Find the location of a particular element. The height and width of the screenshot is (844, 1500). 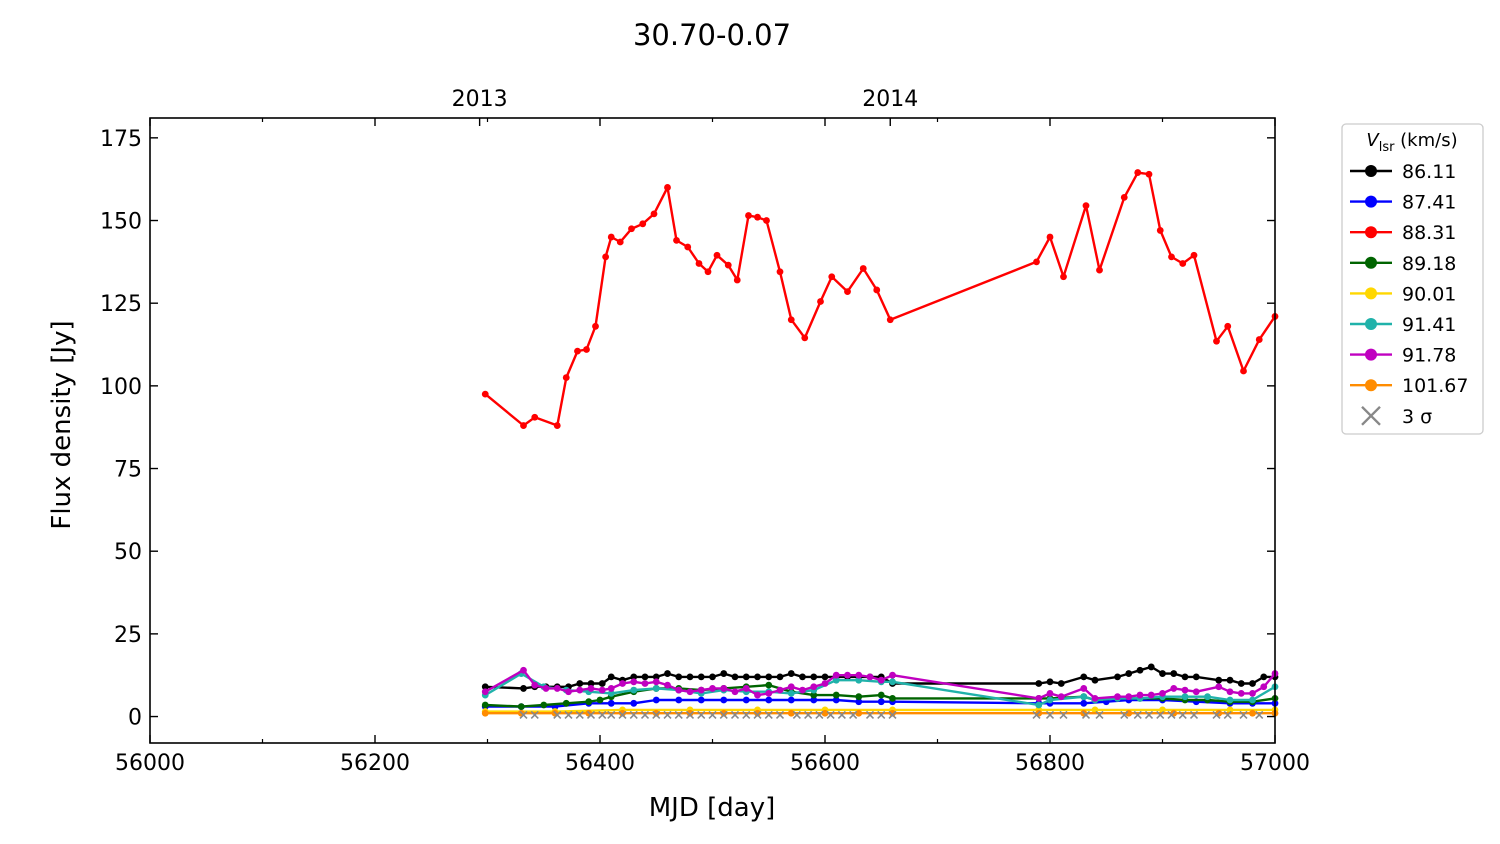

legend-item: 86.11 is located at coordinates (1403, 172).